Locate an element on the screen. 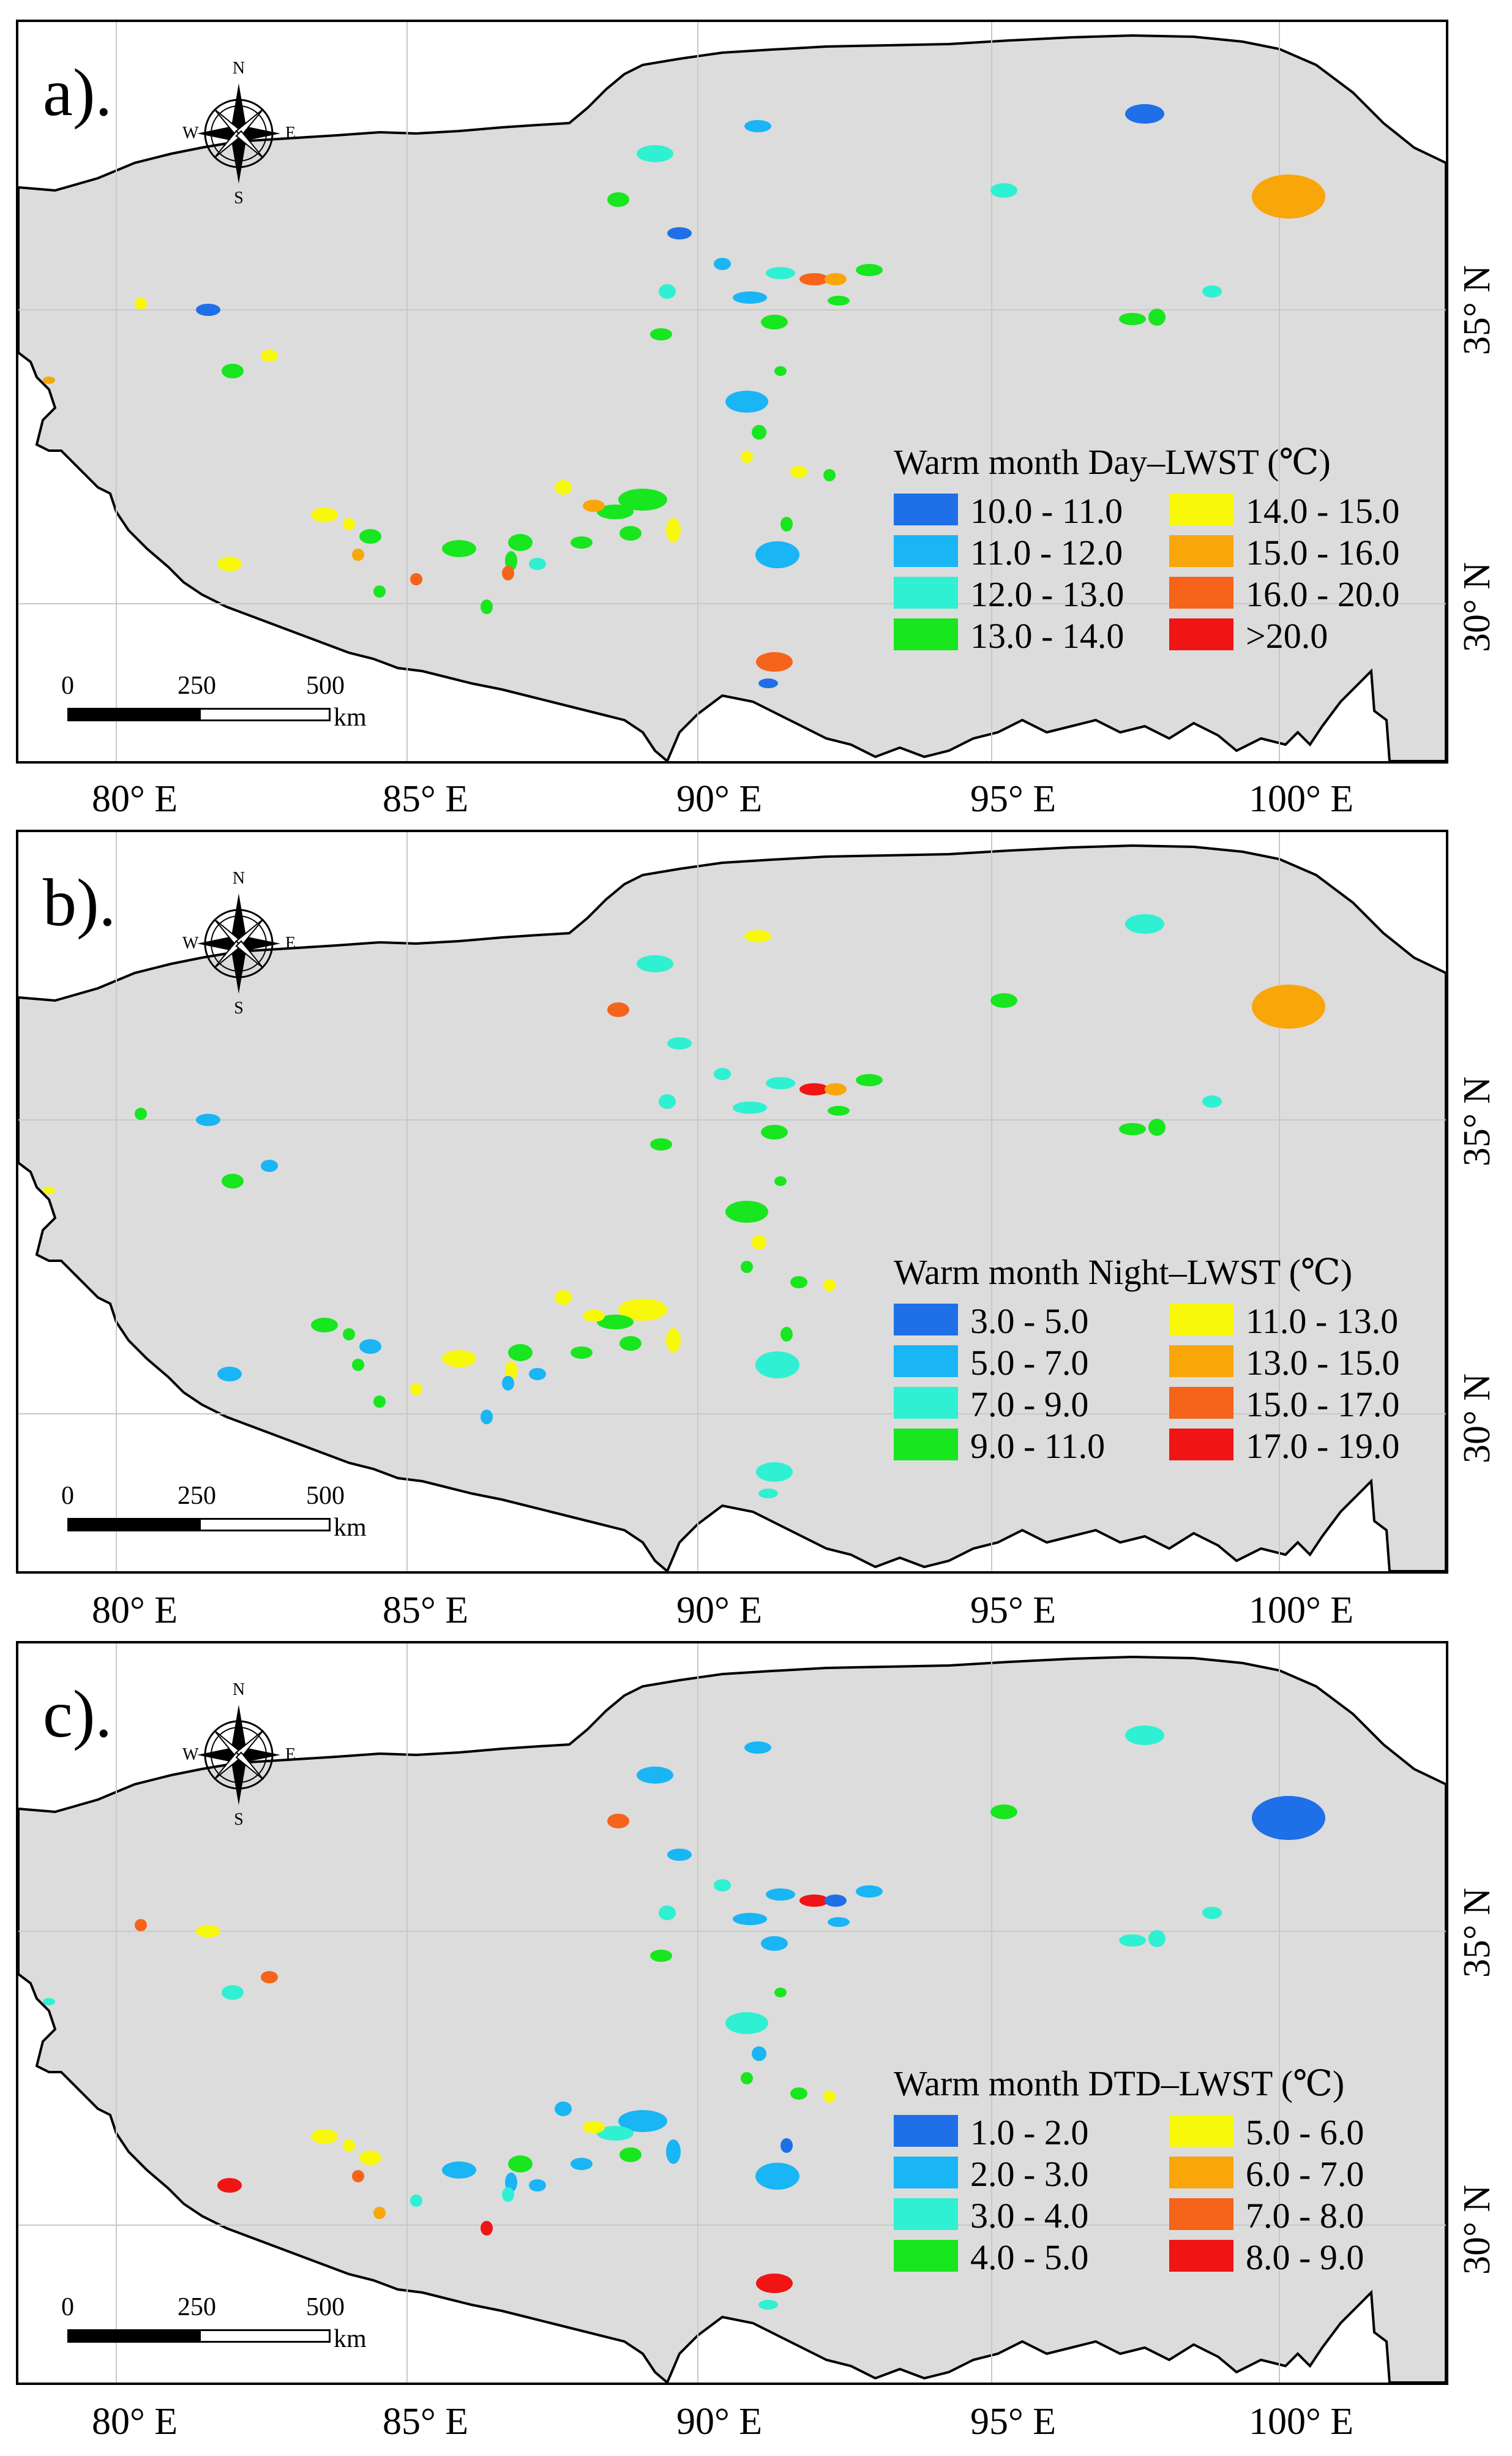  compass-s: S is located at coordinates (239, 1818).